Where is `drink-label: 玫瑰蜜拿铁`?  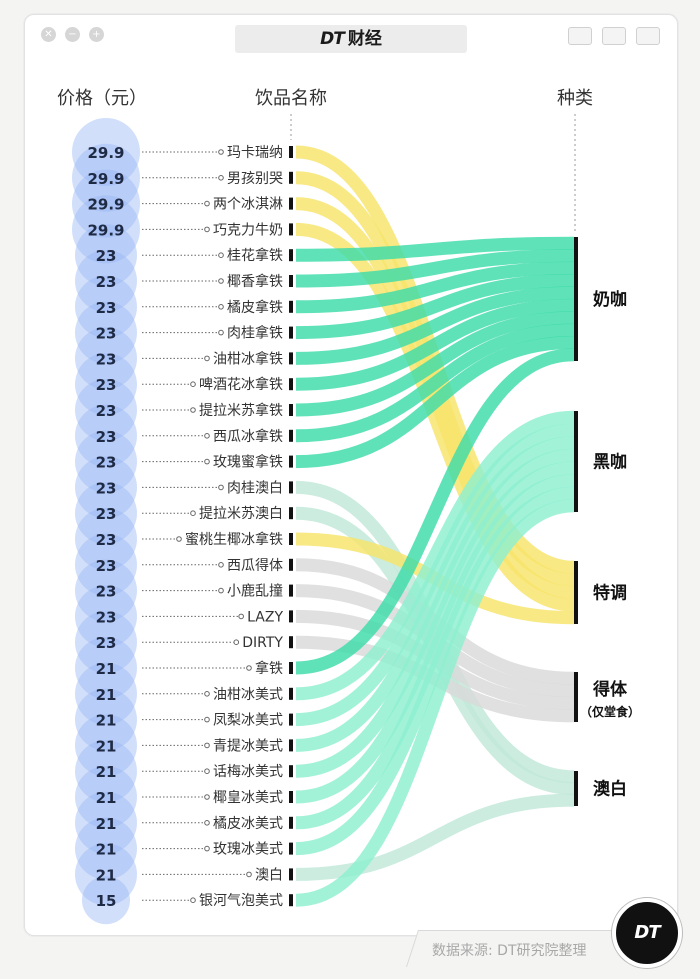 drink-label: 玫瑰蜜拿铁 is located at coordinates (248, 462).